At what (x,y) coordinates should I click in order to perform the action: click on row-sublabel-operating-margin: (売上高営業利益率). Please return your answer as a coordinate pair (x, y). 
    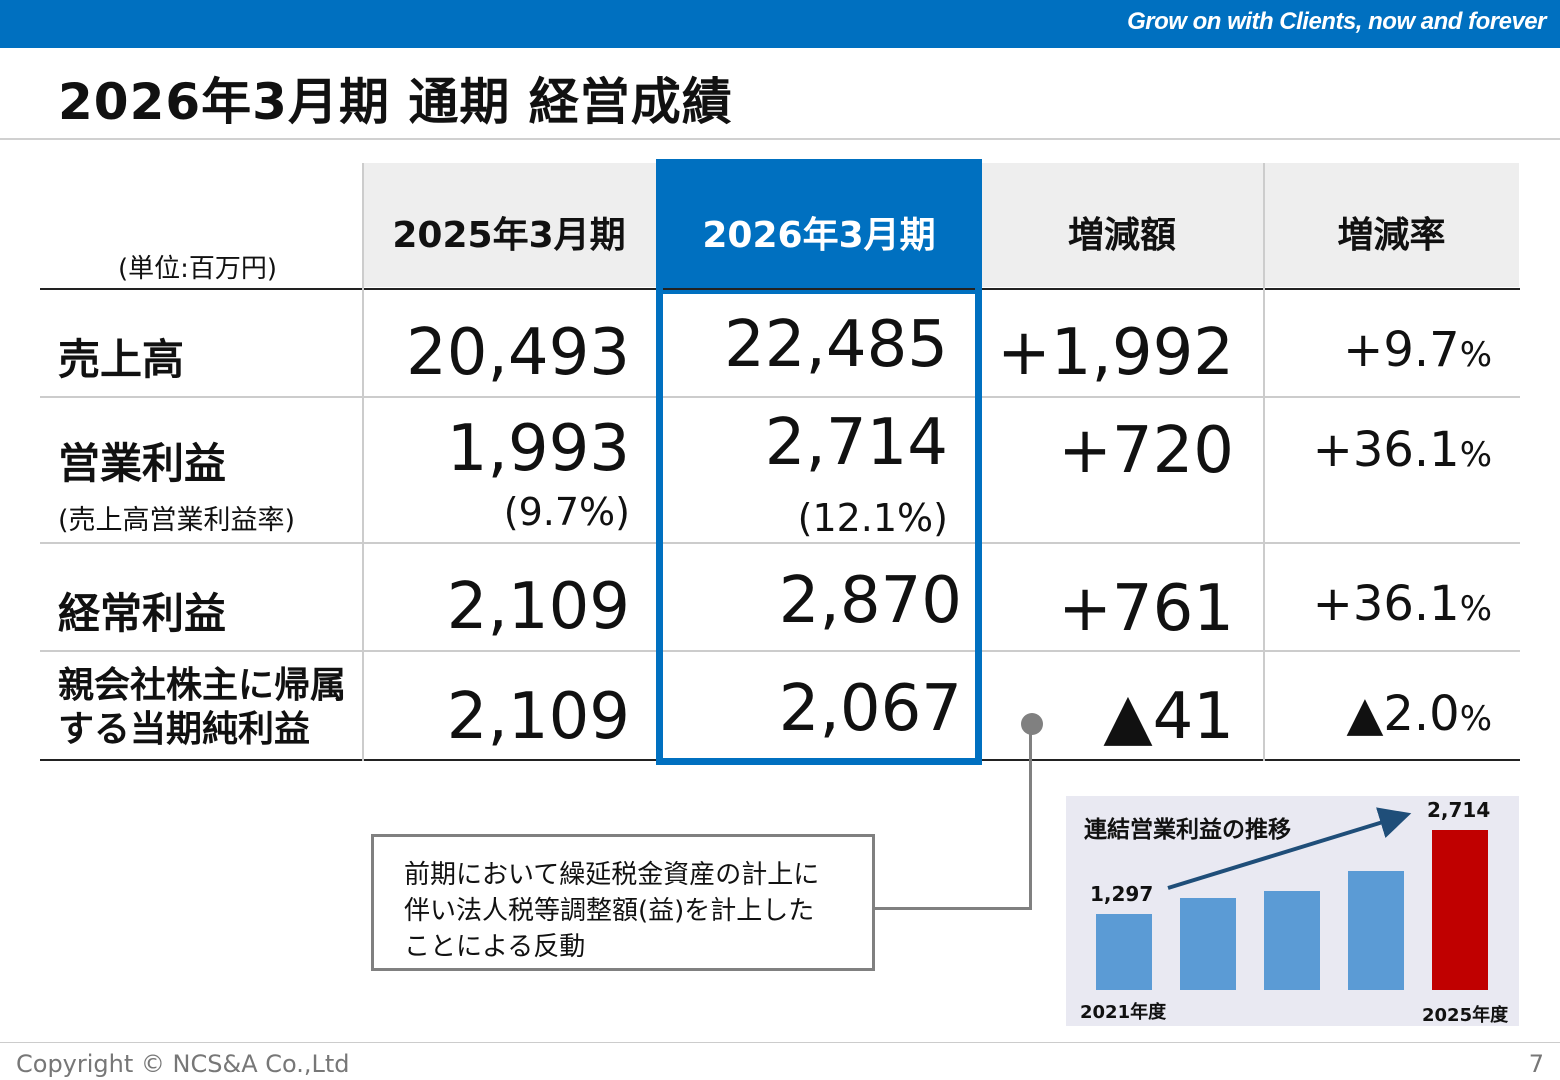
    Looking at the image, I should click on (177, 520).